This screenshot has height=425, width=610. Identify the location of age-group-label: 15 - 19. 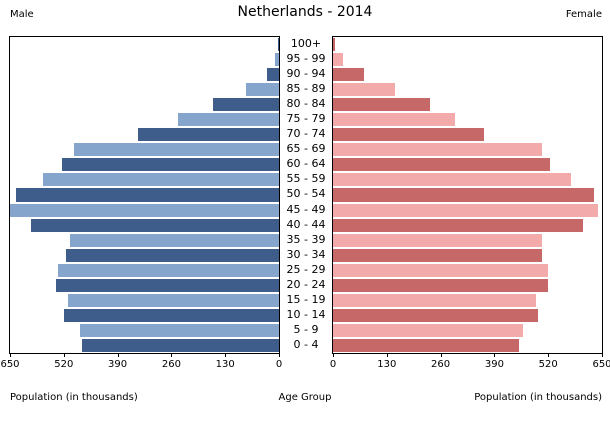
(306, 299).